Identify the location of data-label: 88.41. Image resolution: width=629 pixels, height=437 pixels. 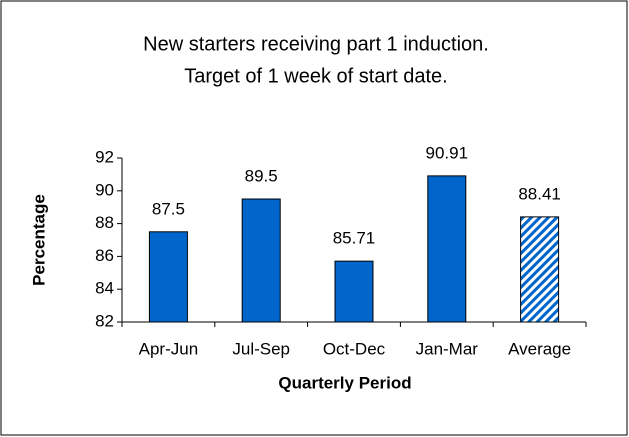
(539, 193).